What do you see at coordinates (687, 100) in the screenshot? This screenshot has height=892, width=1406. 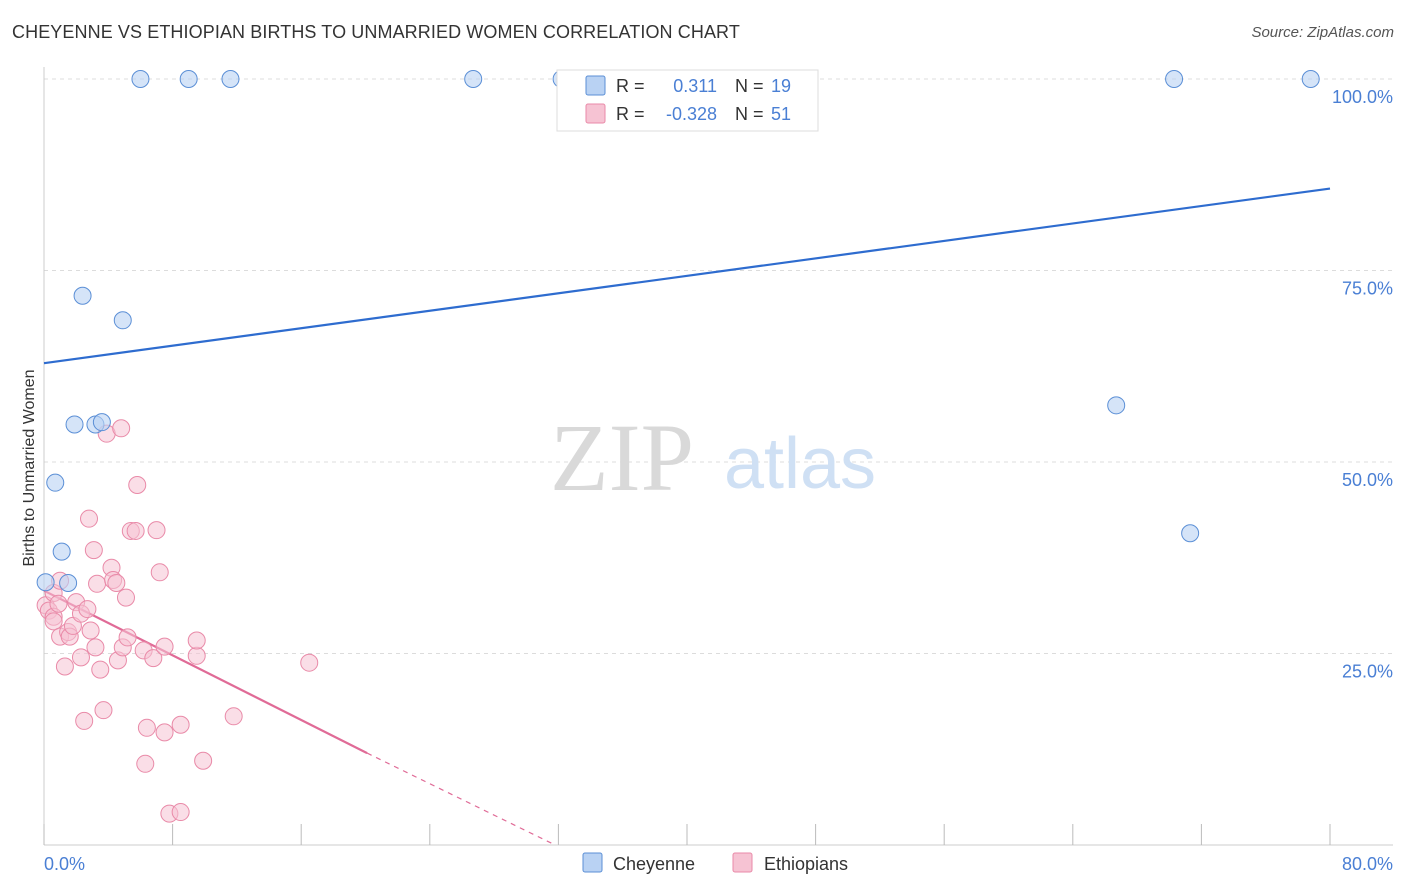 I see `stats-legend: R = 0.311 N = 19 R = -0.328 N = 51` at bounding box center [687, 100].